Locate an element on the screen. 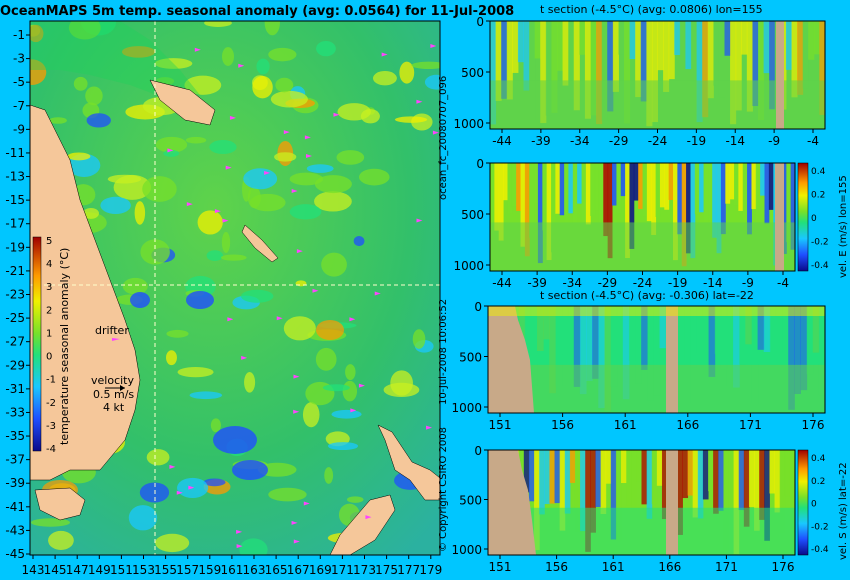  map-y-tick-label: -41 is located at coordinates (15, 507).